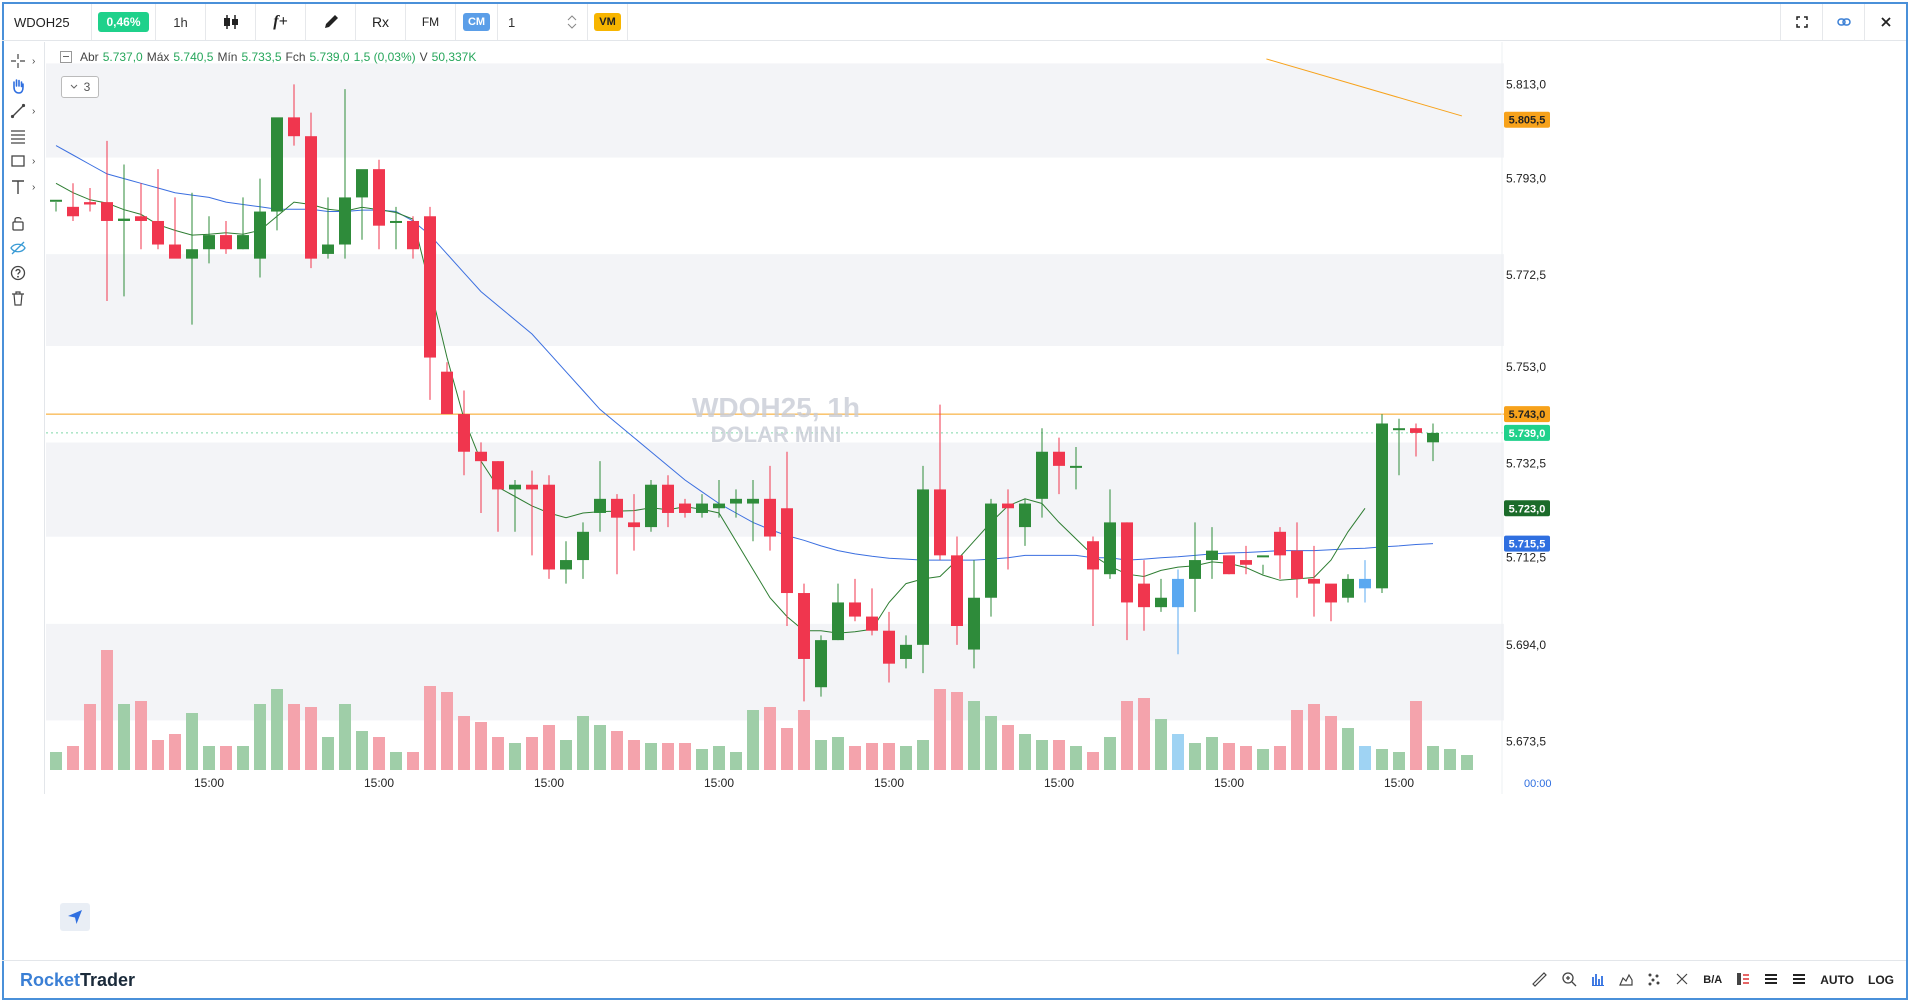 This screenshot has height=1004, width=1912. I want to click on toolbar-right, so click(1843, 22).